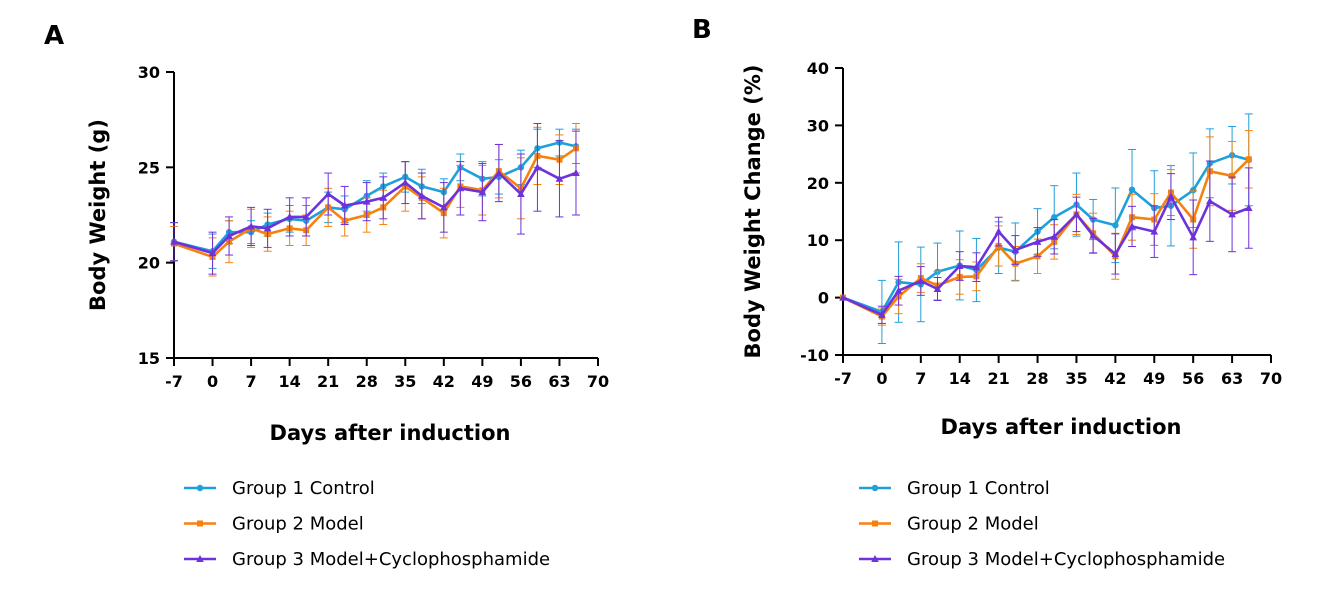  Describe the element at coordinates (521, 381) in the screenshot. I see `chart-a-x-tick-label: 56` at that location.